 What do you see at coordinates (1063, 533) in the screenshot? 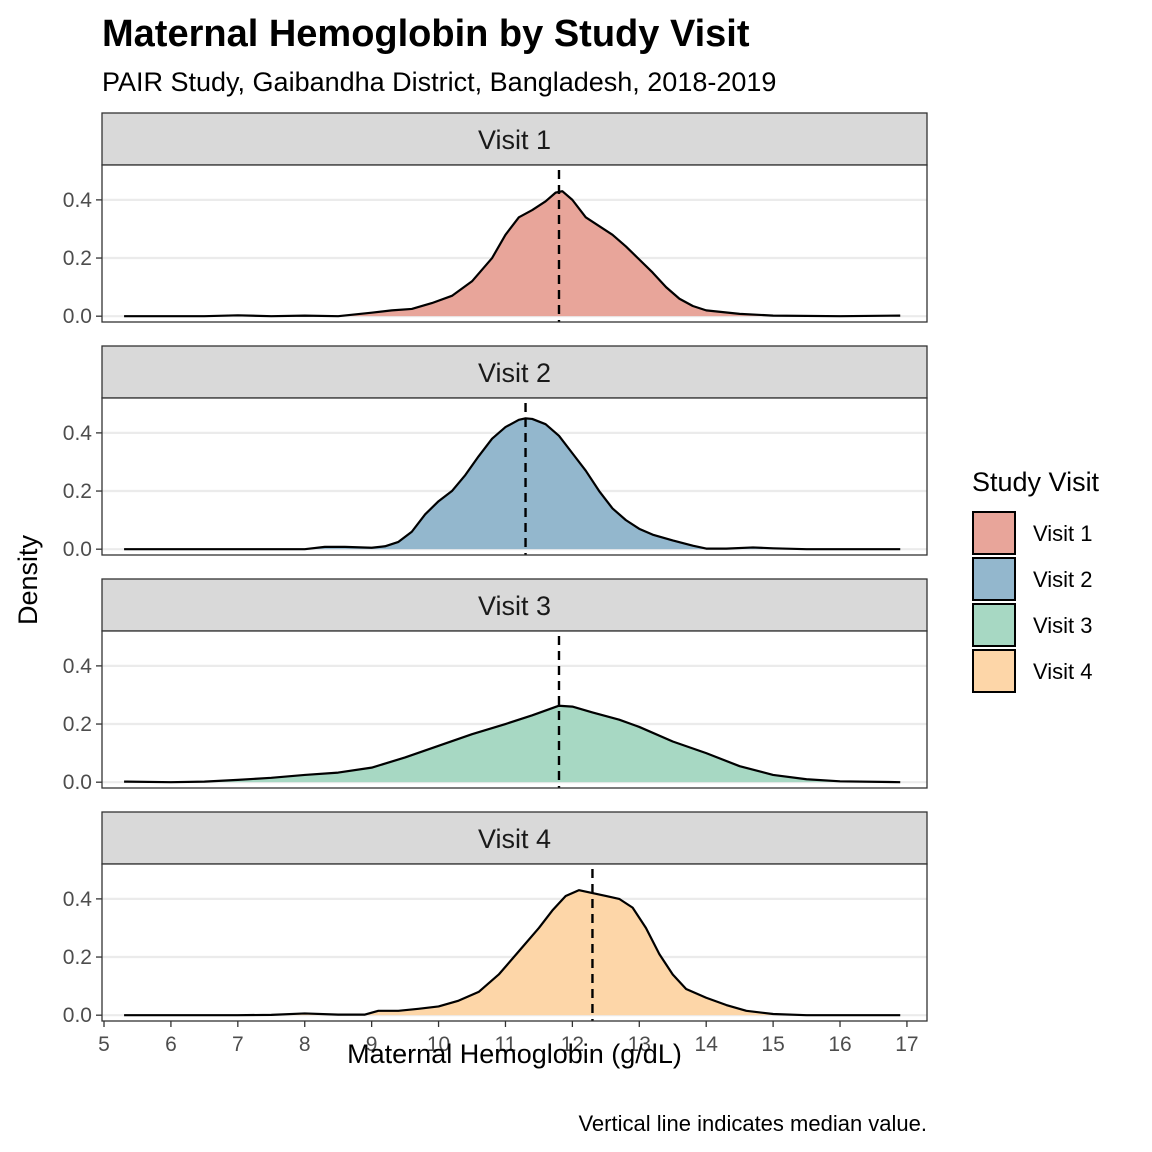
I see `legend-label-visit-1: Visit 1` at bounding box center [1063, 533].